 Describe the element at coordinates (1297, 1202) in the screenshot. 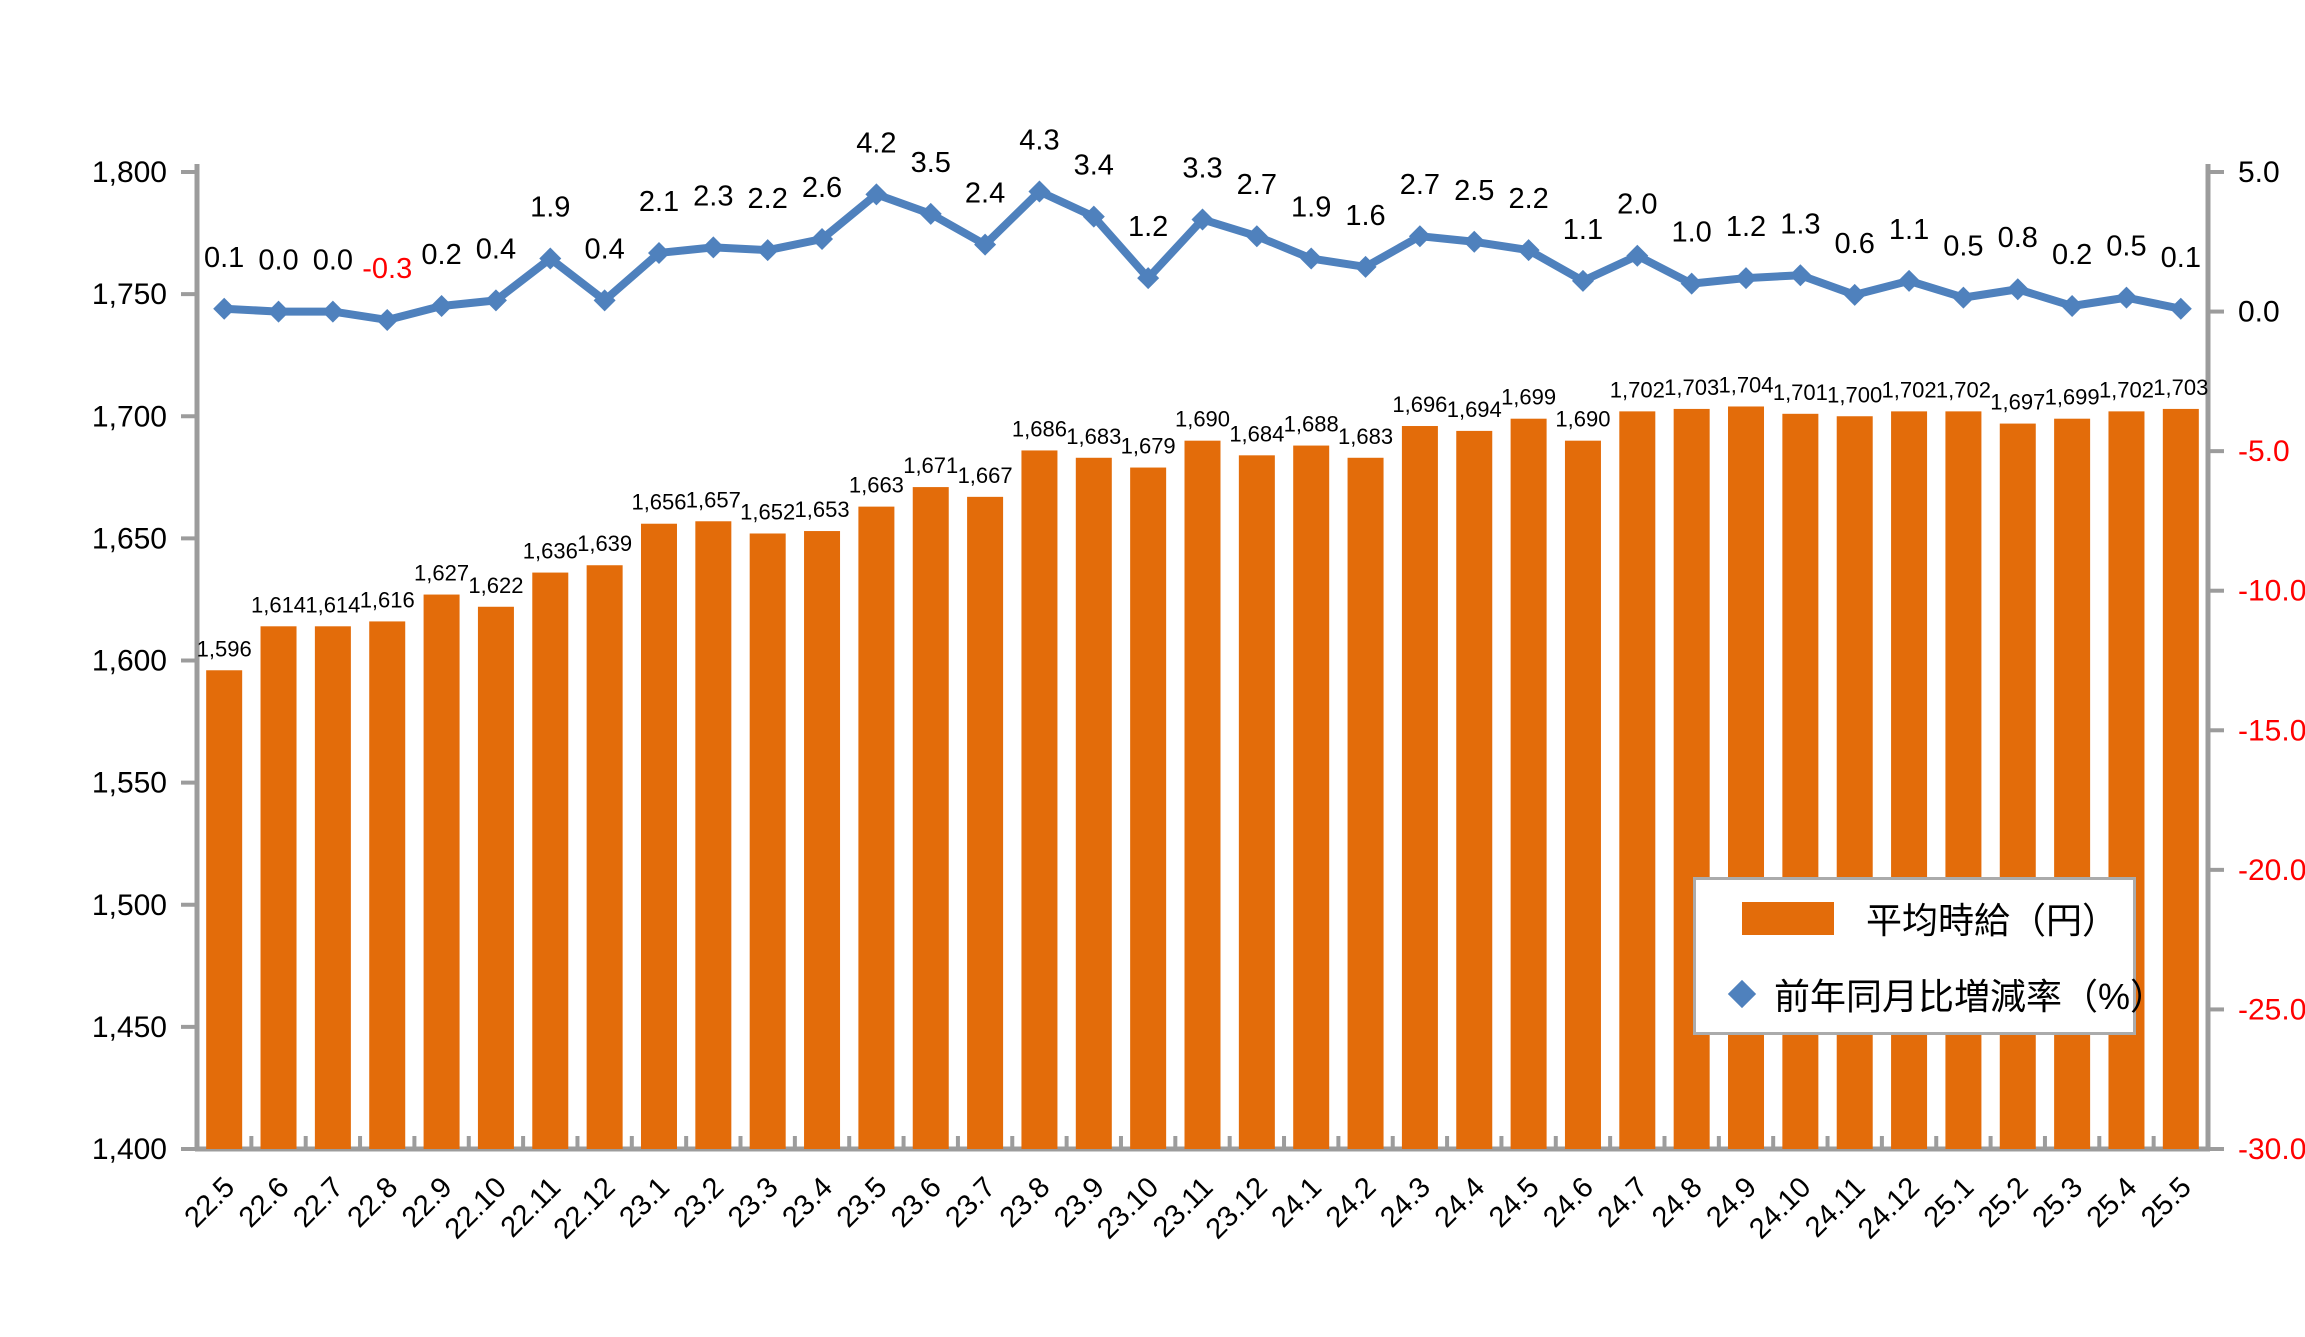

I see `x-axis-category-label: 24.1` at that location.